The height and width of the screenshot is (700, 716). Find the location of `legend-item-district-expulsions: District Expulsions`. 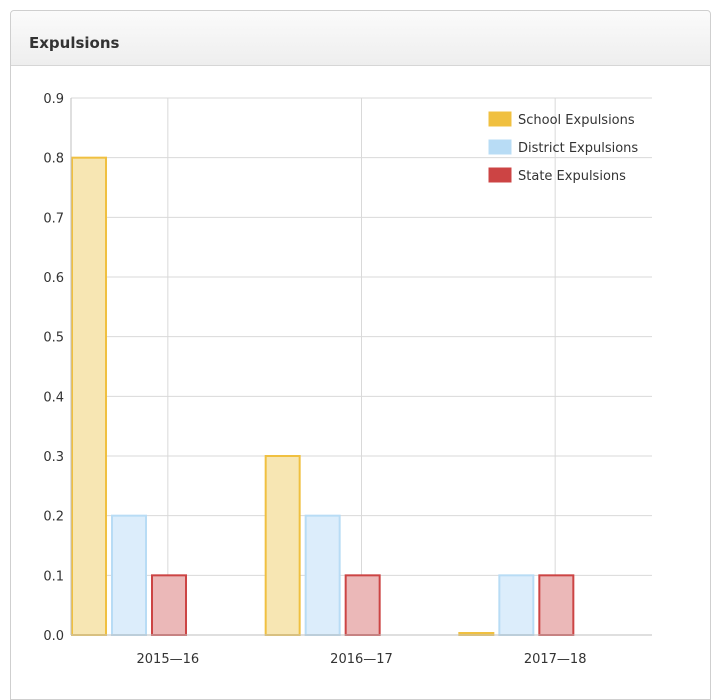

legend-item-district-expulsions: District Expulsions is located at coordinates (562, 147).